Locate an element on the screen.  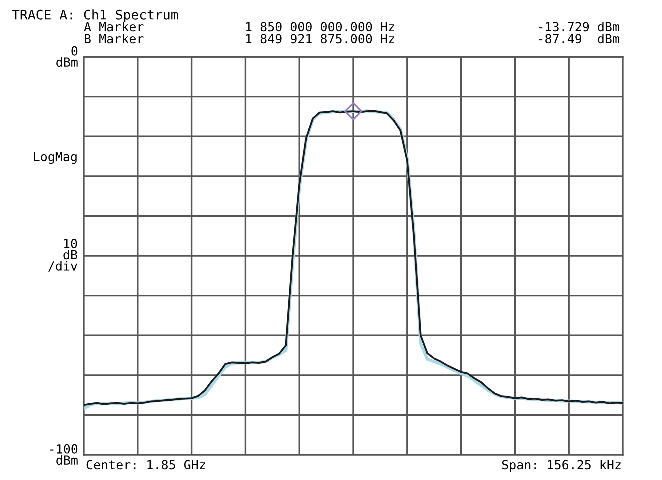
text: A Marker is located at coordinates (114, 27).